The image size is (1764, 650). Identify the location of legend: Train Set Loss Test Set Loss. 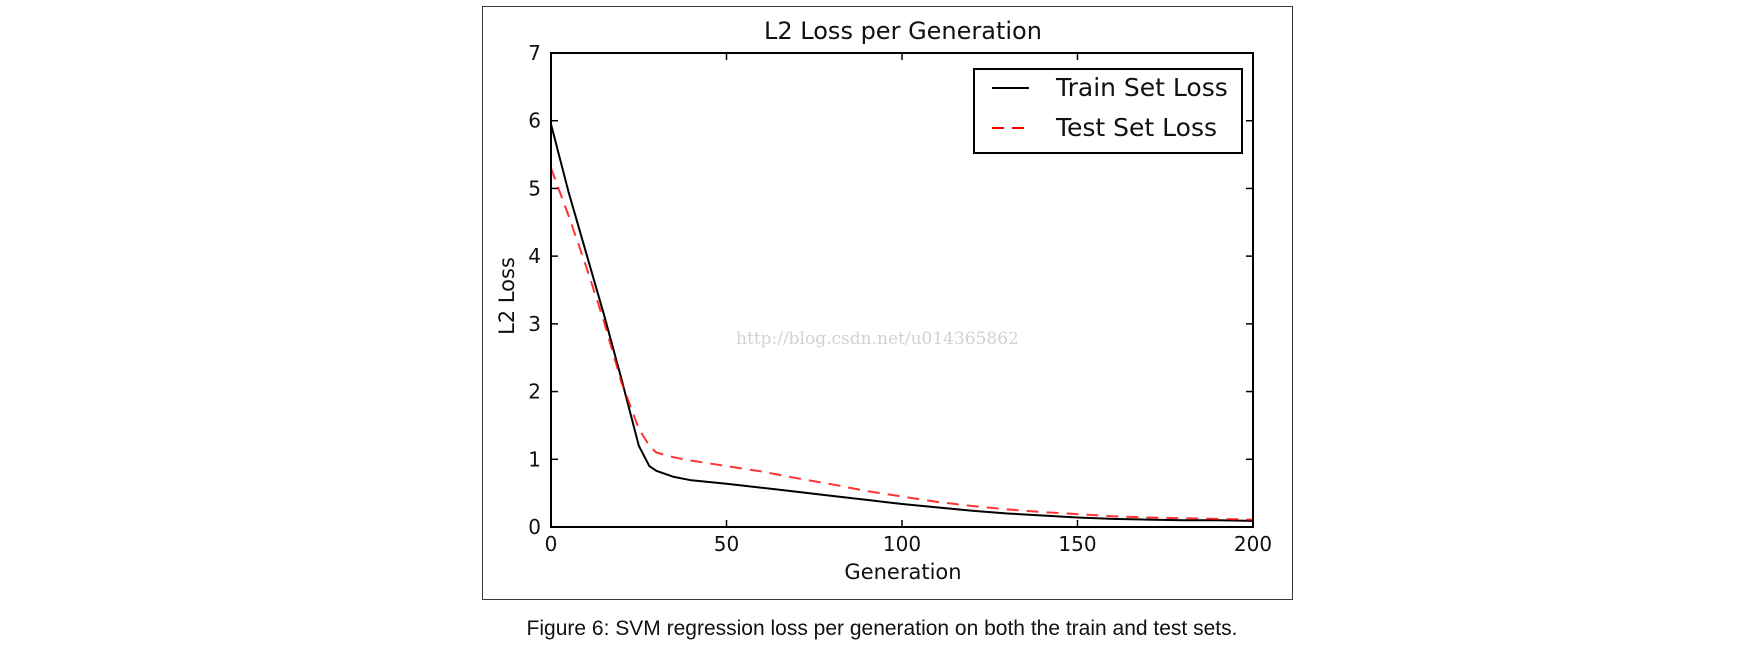
(1108, 111).